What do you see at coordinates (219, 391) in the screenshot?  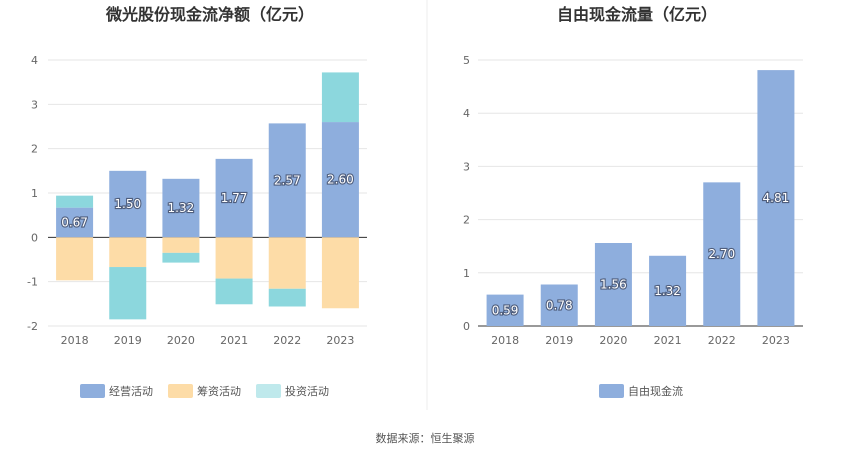 I see `legend-label-financing: 筹资活动` at bounding box center [219, 391].